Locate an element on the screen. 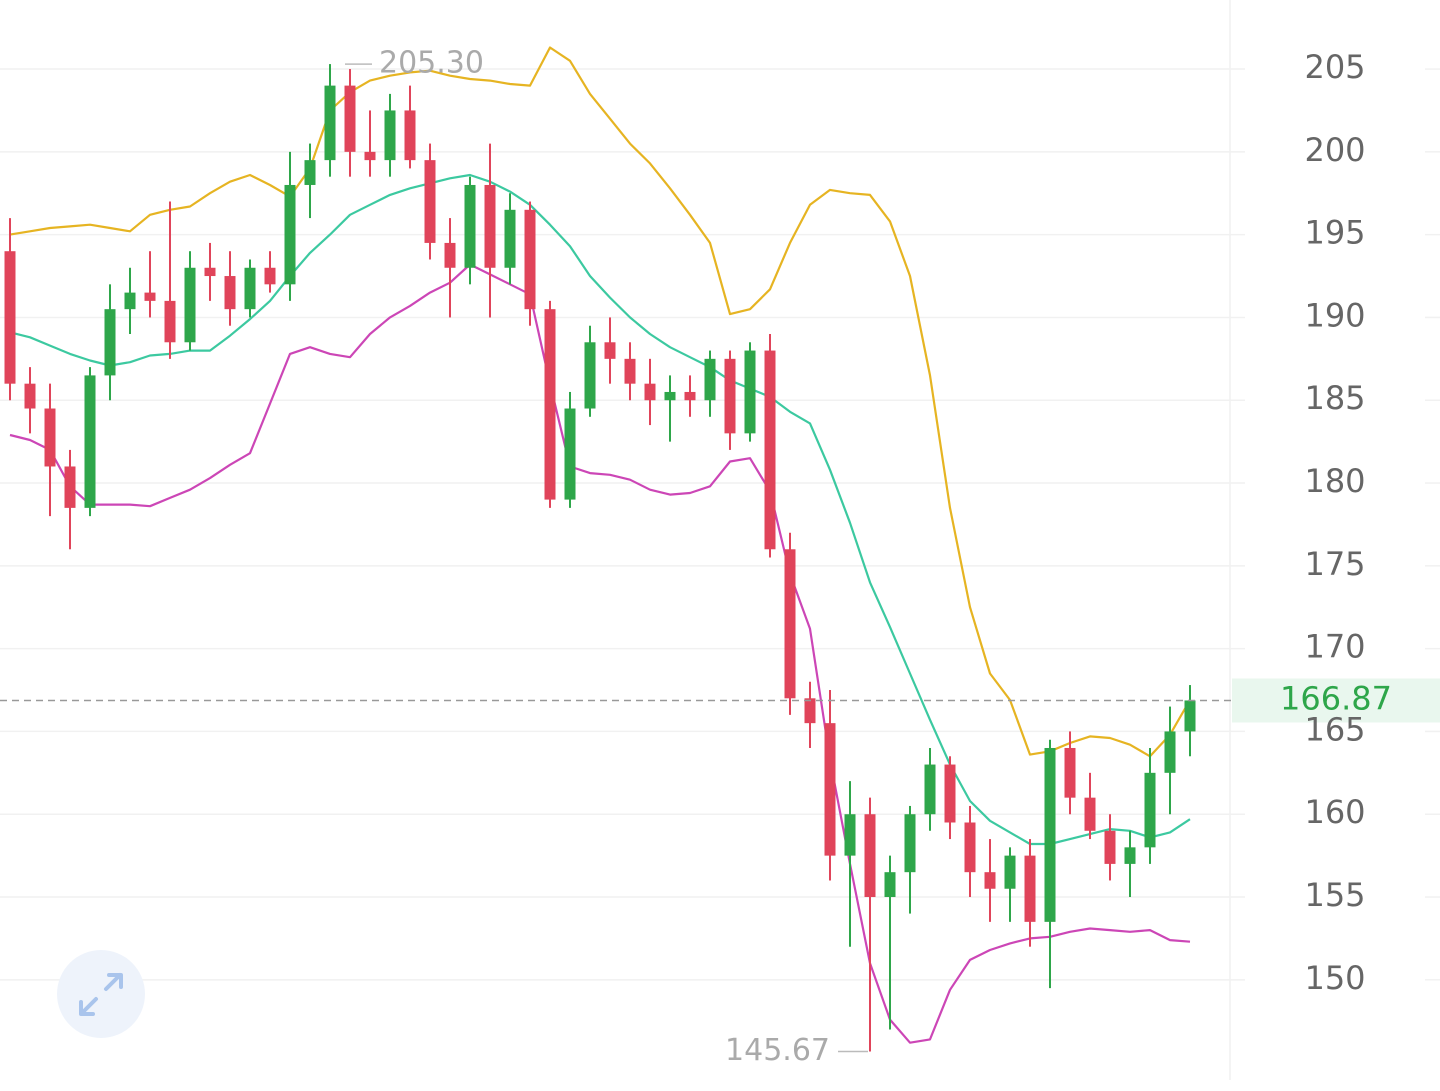 The image size is (1440, 1091). y-tick-label: 150 is located at coordinates (1334, 978).